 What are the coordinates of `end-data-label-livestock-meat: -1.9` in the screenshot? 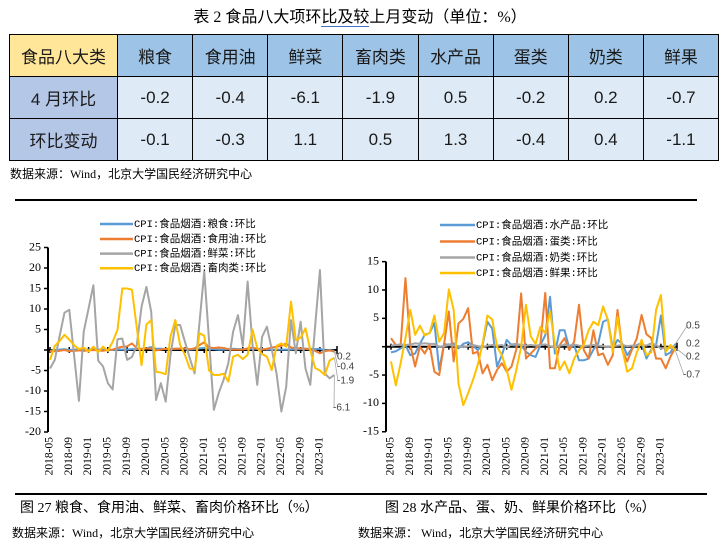 It's located at (346, 381).